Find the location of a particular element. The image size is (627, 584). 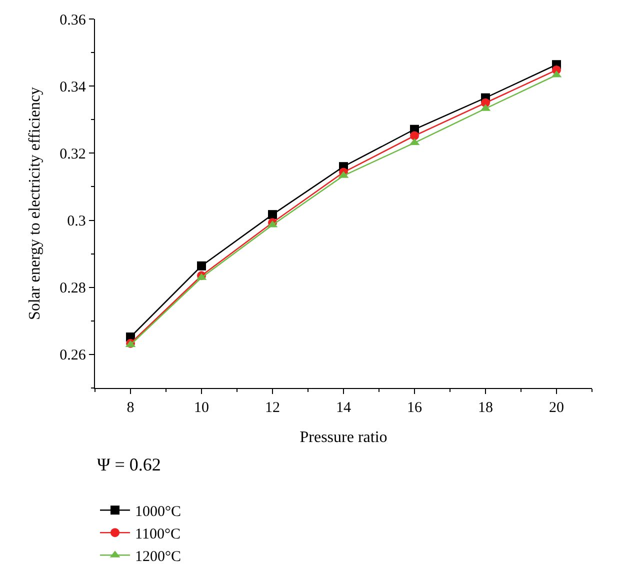

y-tick-label: 0.34 is located at coordinates (73, 87).